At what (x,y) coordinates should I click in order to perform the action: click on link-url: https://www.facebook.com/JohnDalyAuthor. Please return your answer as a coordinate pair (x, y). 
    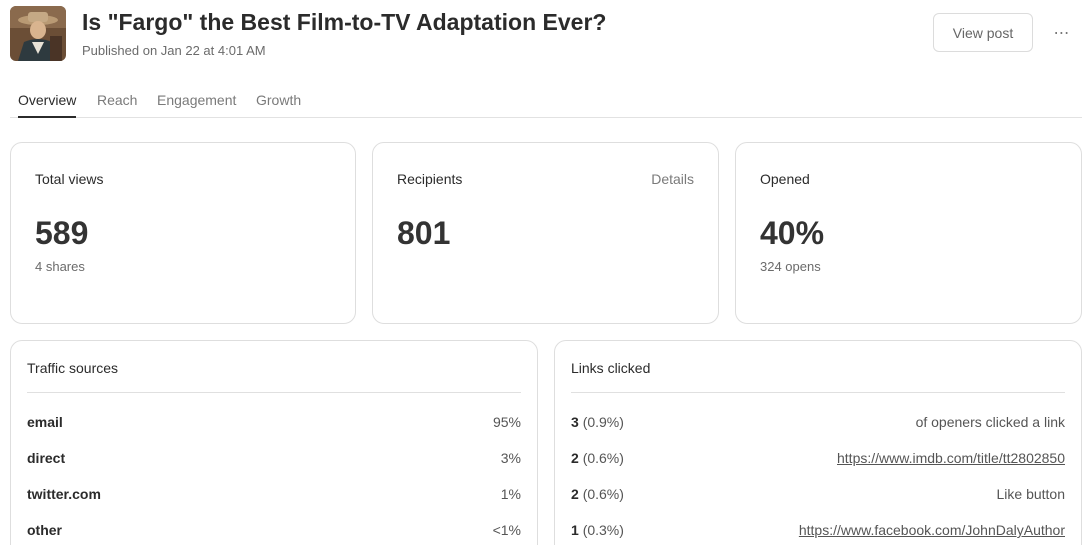
    Looking at the image, I should click on (931, 530).